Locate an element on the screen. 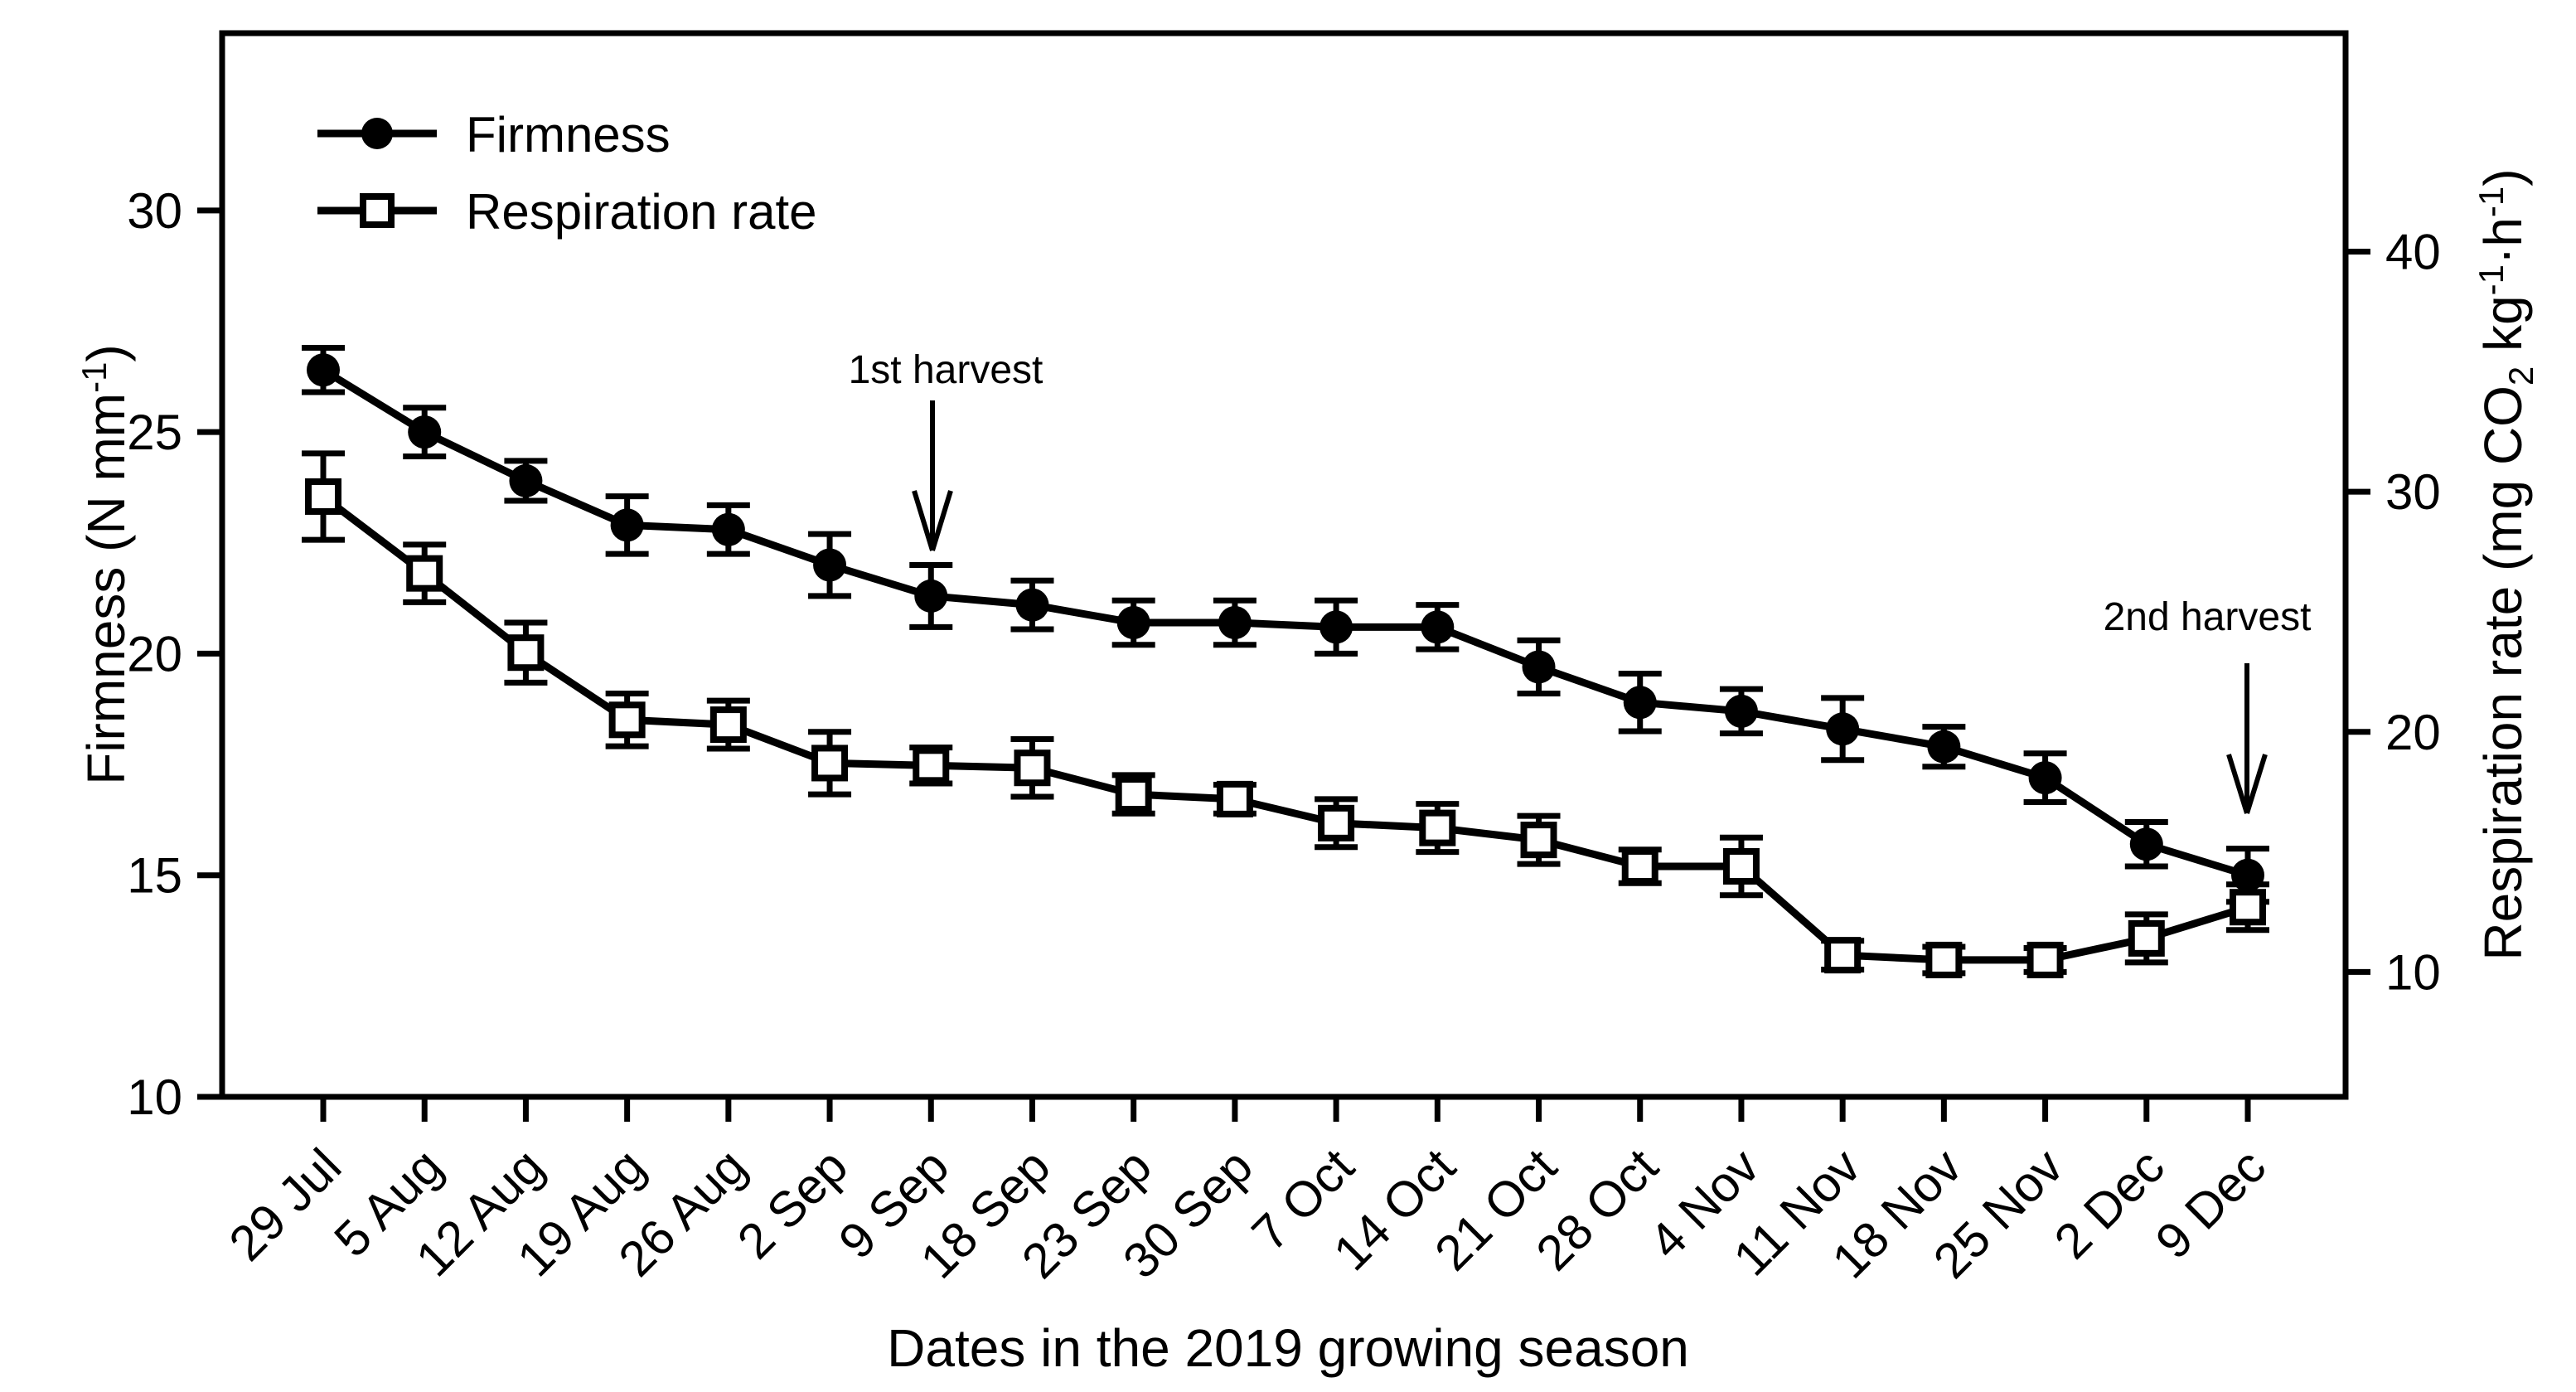 The image size is (2576, 1392). annotation-2nd-harvest: 2nd harvest is located at coordinates (2208, 705).